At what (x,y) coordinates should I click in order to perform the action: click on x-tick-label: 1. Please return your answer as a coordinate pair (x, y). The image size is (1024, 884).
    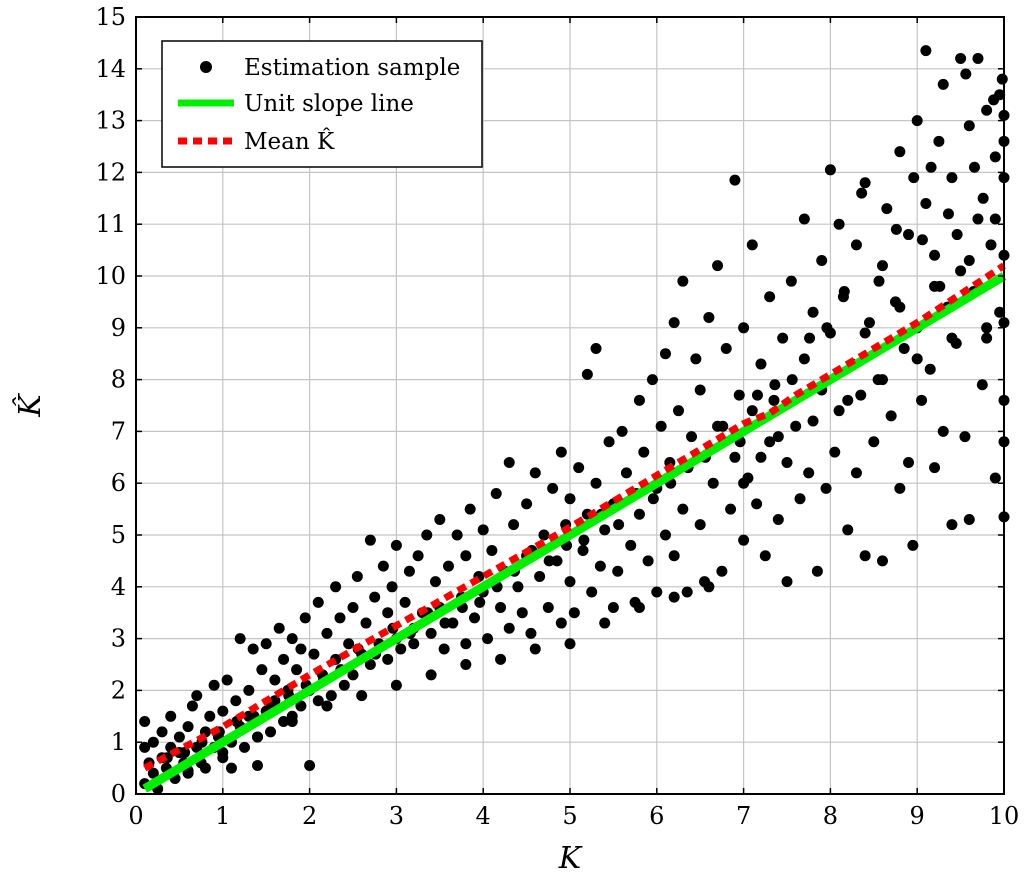
    Looking at the image, I should click on (222, 816).